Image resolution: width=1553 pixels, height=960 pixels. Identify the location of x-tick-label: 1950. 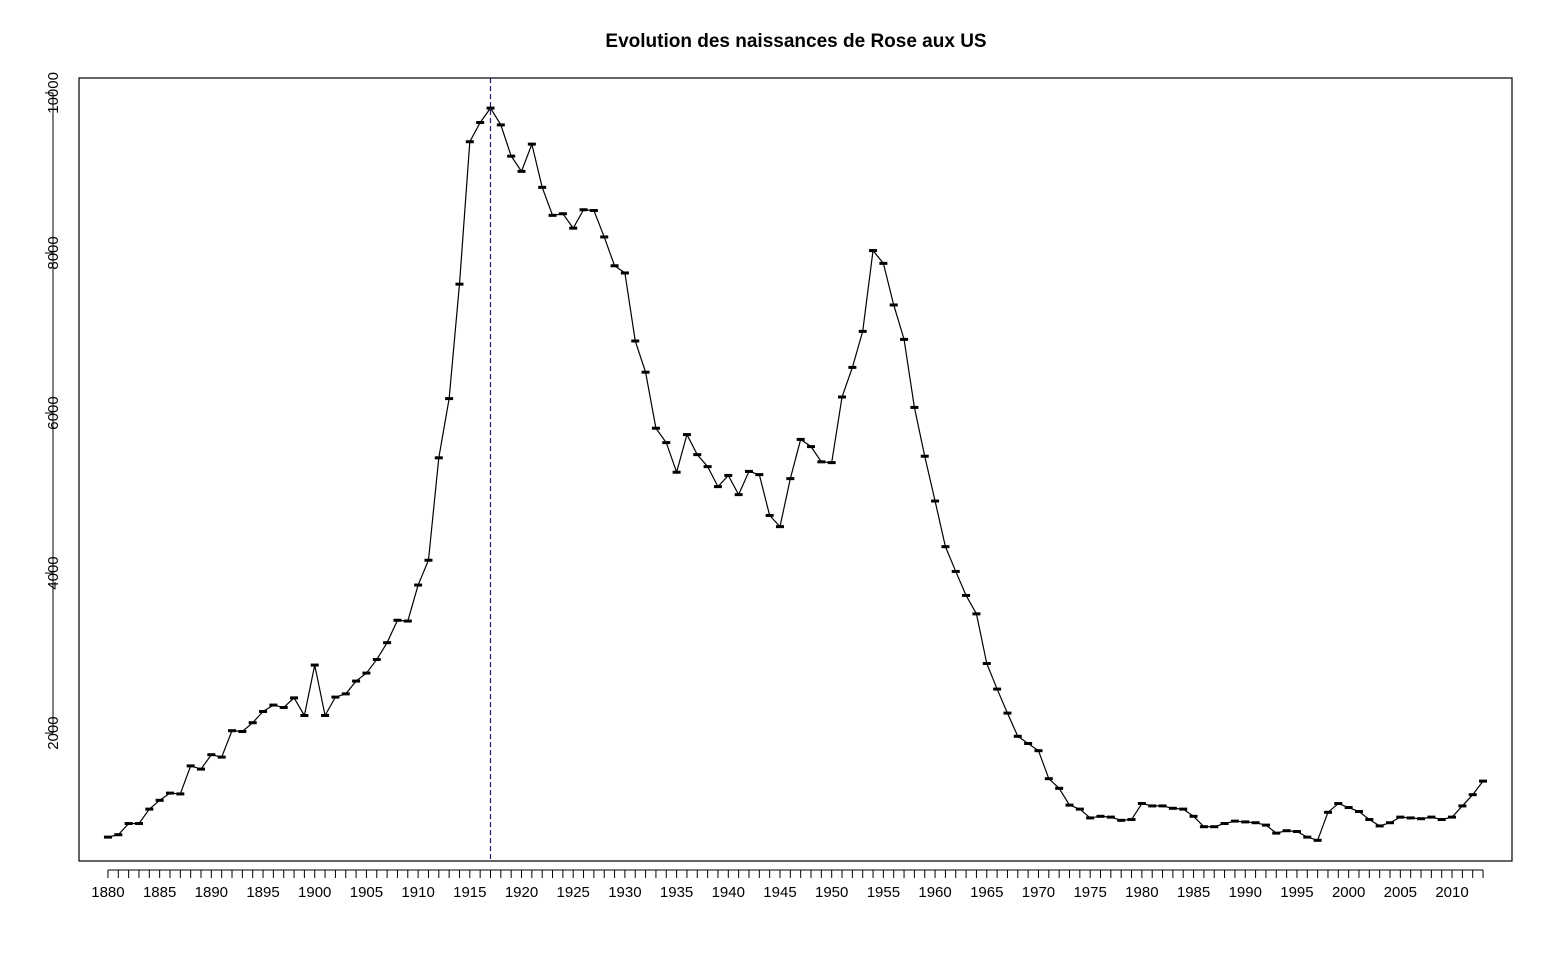
(831, 892).